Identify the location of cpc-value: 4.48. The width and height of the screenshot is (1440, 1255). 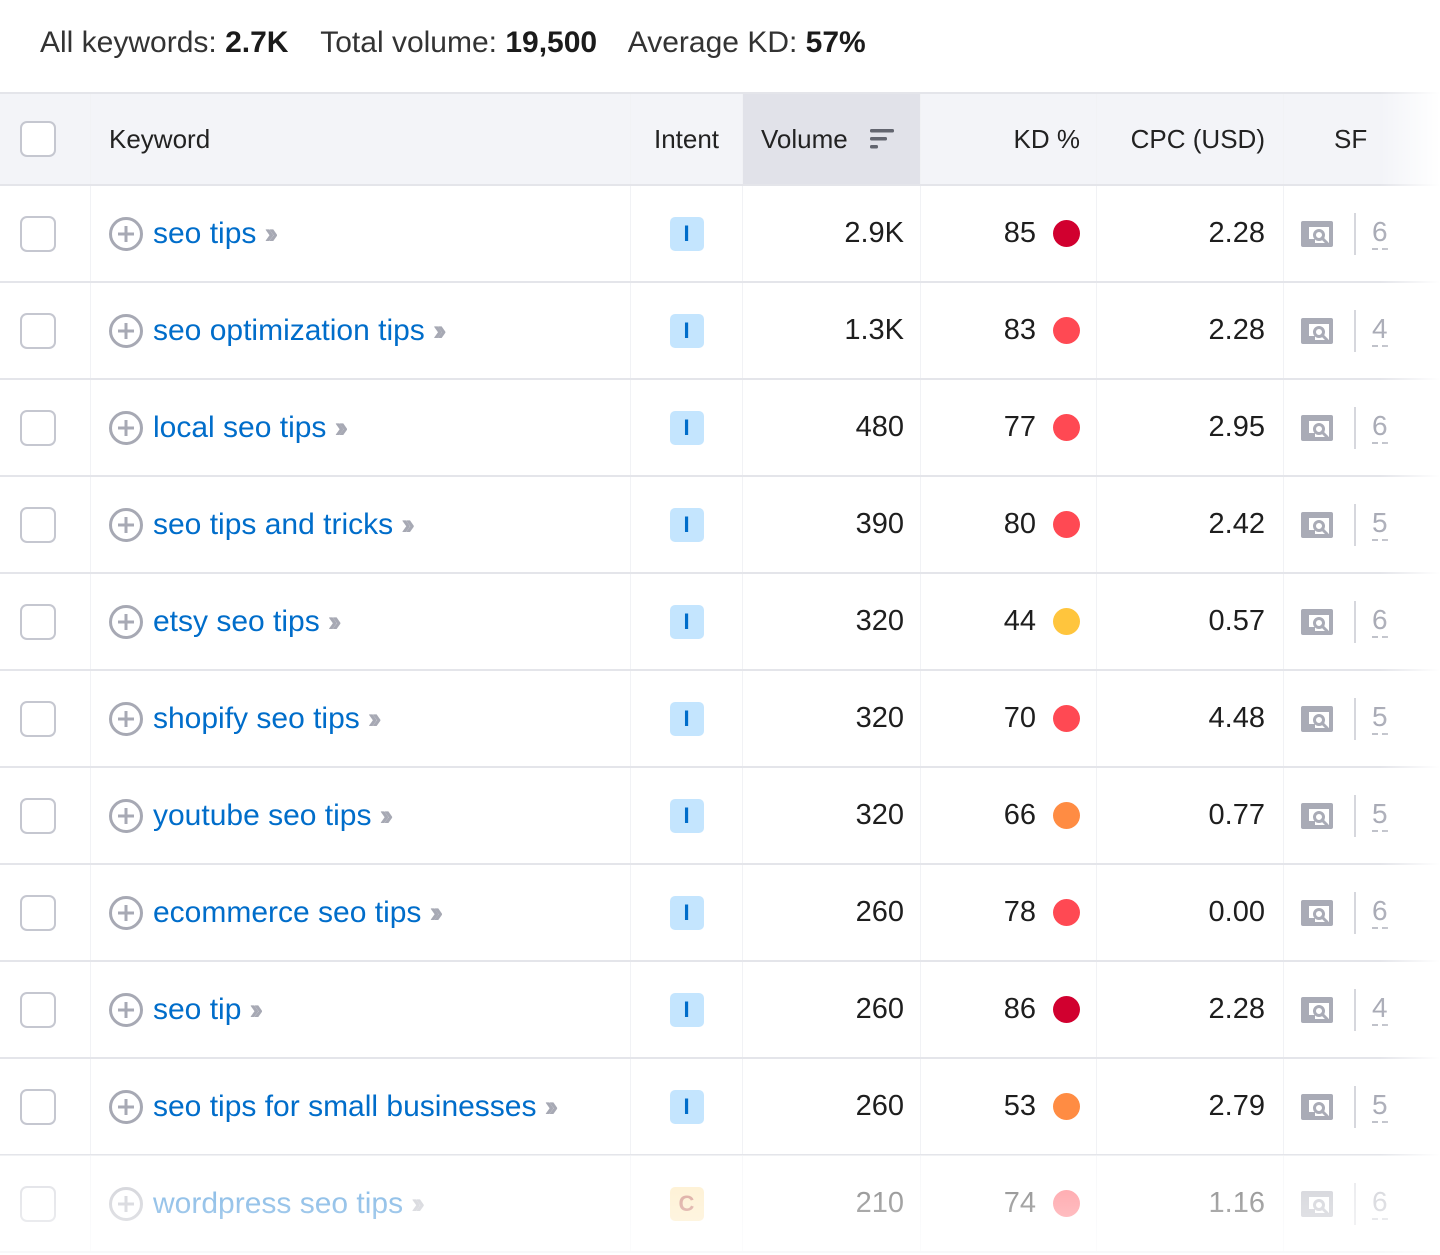
(1236, 718).